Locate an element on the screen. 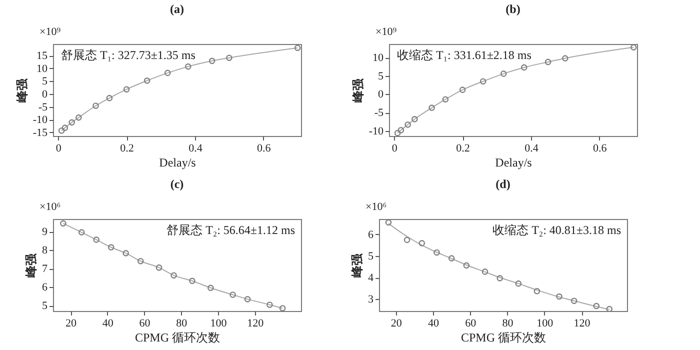 Image resolution: width=700 pixels, height=350 pixels. chart-title: (b) is located at coordinates (513, 9).